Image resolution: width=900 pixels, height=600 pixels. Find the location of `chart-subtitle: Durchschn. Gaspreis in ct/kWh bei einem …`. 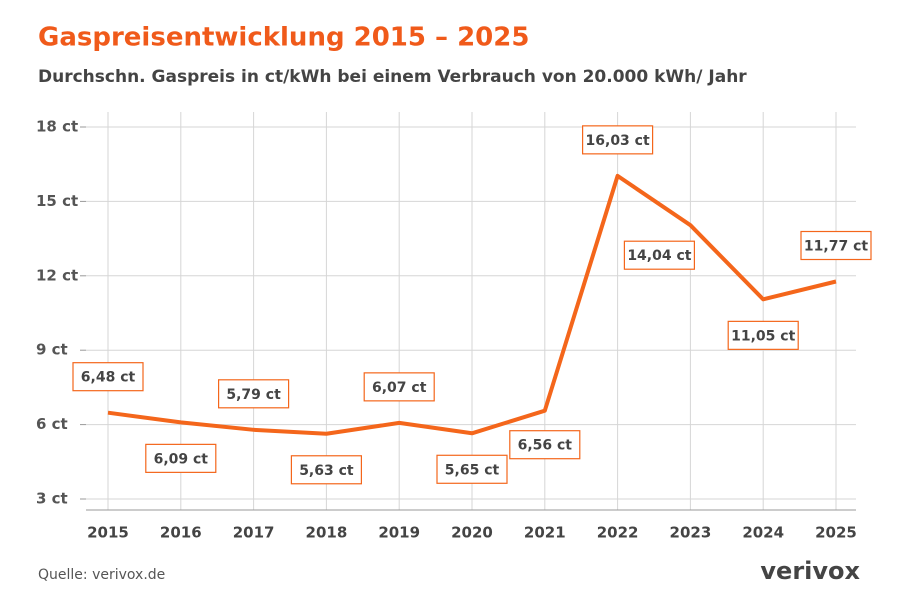

chart-subtitle: Durchschn. Gaspreis in ct/kWh bei einem … is located at coordinates (392, 77).